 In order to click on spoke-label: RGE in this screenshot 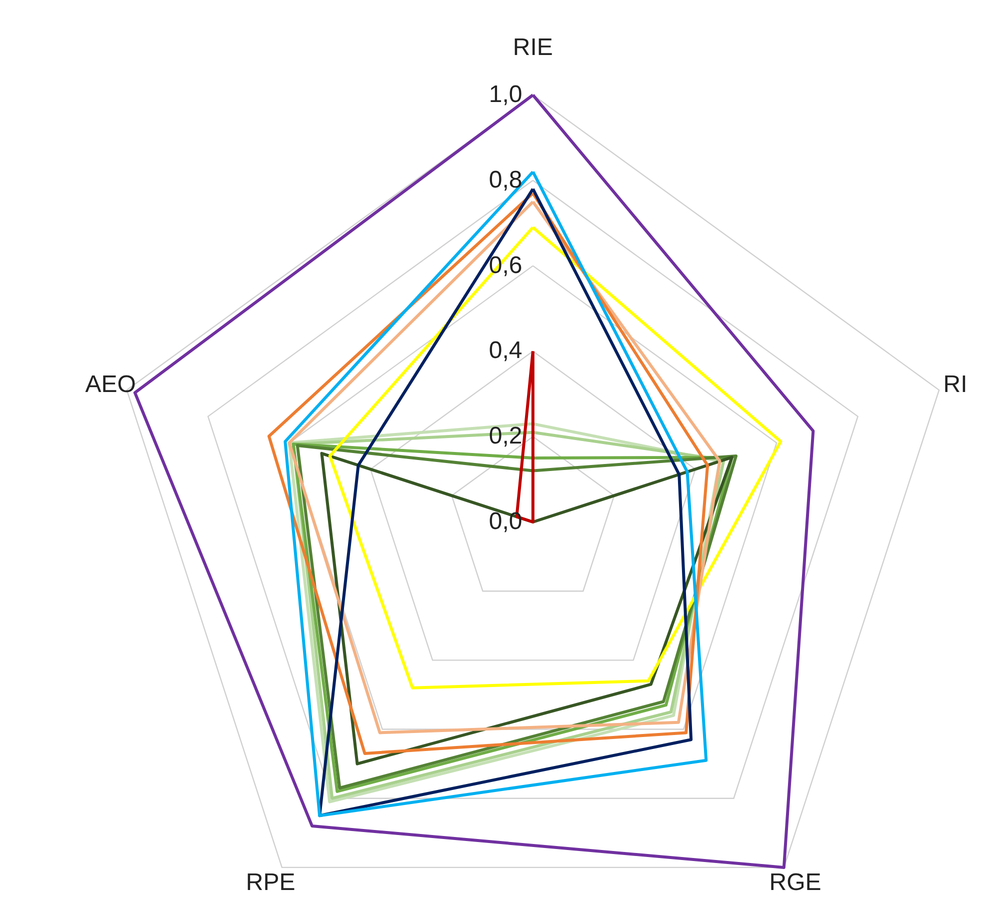, I will do `click(795, 882)`.